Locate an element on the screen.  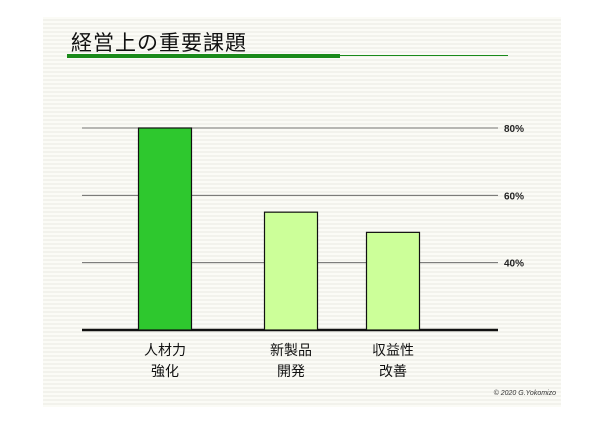
slide-title: 経営上の重要課題 is located at coordinates (159, 43).